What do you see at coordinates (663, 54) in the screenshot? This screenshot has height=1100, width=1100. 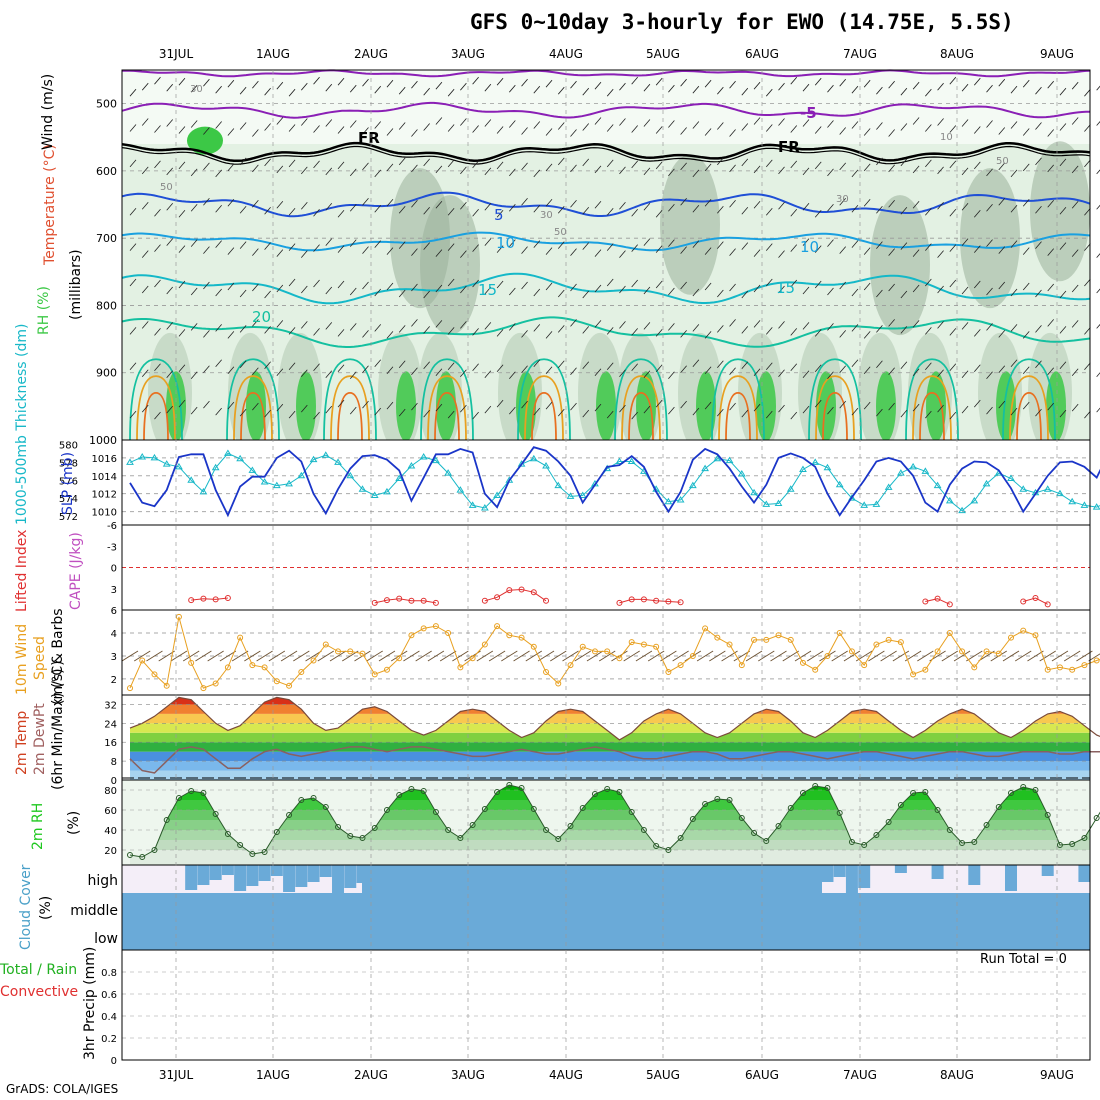 I see `date-label-top: 5AUG` at bounding box center [663, 54].